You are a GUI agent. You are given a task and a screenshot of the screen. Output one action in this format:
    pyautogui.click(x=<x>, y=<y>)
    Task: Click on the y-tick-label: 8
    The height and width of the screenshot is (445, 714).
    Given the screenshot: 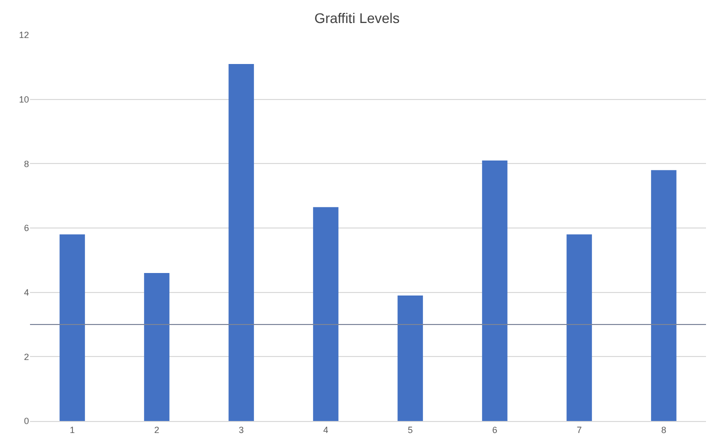 What is the action you would take?
    pyautogui.click(x=26, y=163)
    